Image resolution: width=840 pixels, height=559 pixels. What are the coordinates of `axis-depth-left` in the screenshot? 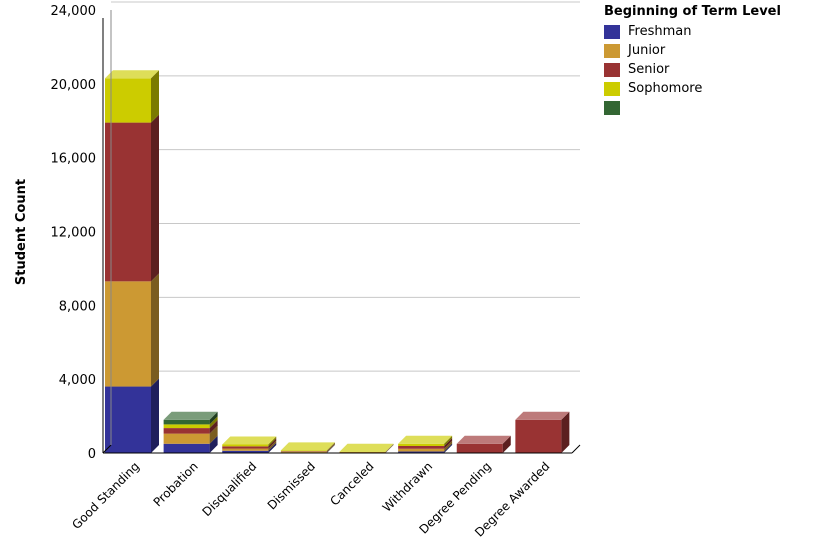 It's located at (107, 449).